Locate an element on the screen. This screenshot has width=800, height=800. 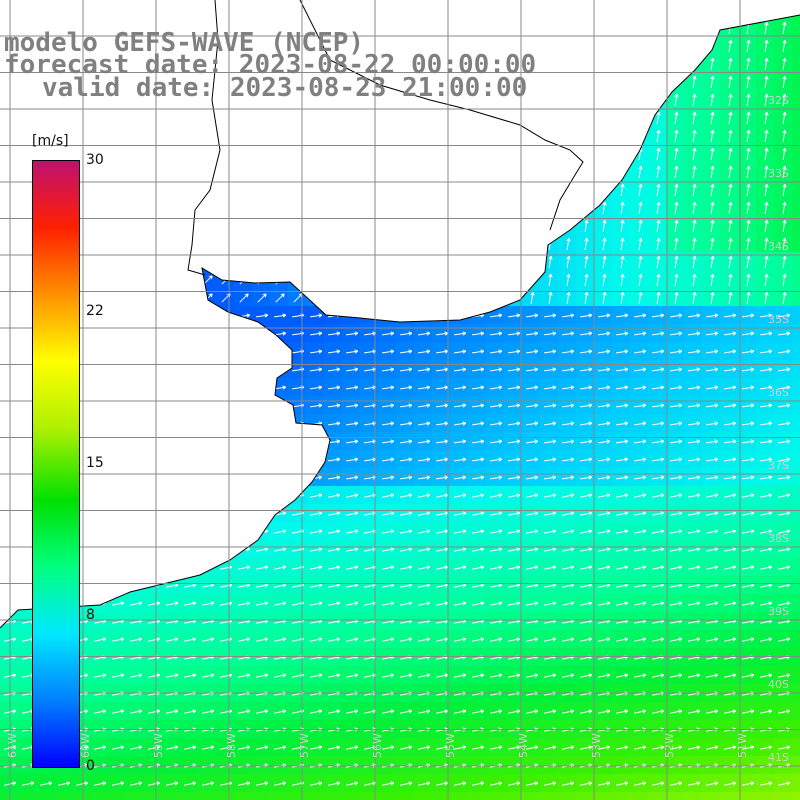
lat-label: 39S is located at coordinates (778, 611).